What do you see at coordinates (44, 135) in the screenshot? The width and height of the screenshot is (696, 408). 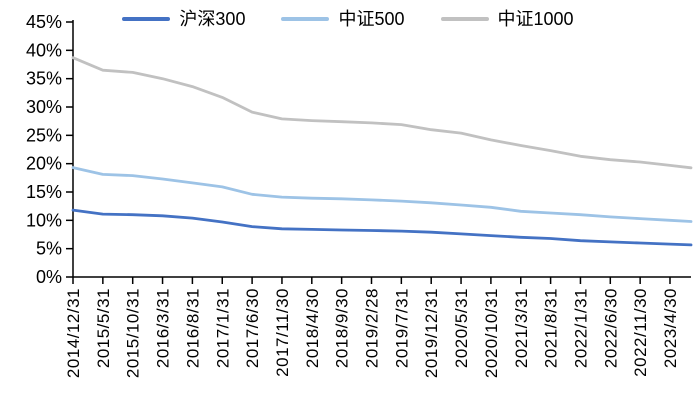 I see `y-axis-label: 25%` at bounding box center [44, 135].